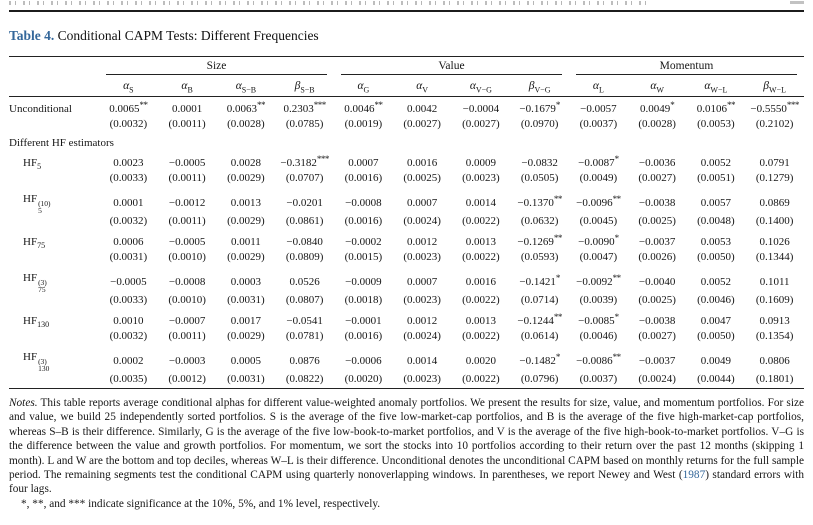 The width and height of the screenshot is (813, 525). I want to click on se-cell: (0.0020), so click(363, 379).